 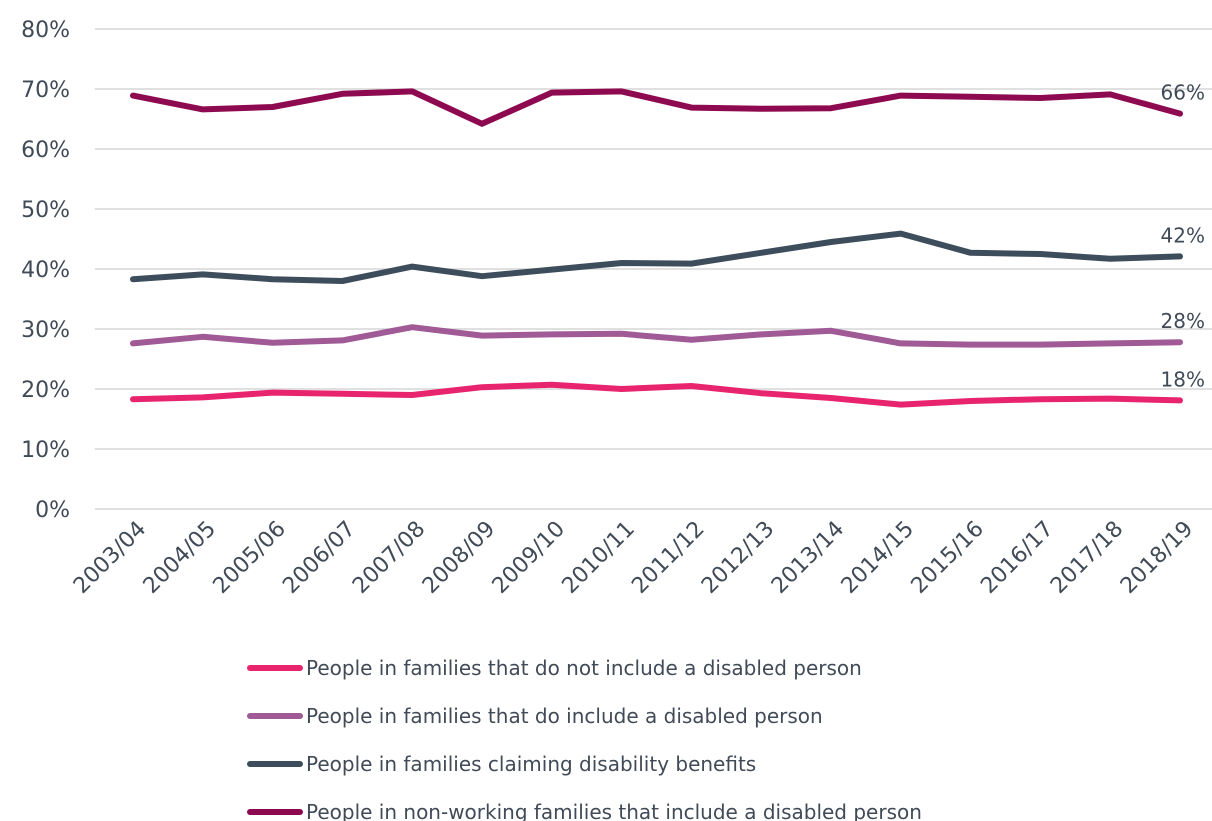 I want to click on x-tick-label: 2005/06, so click(x=250, y=558).